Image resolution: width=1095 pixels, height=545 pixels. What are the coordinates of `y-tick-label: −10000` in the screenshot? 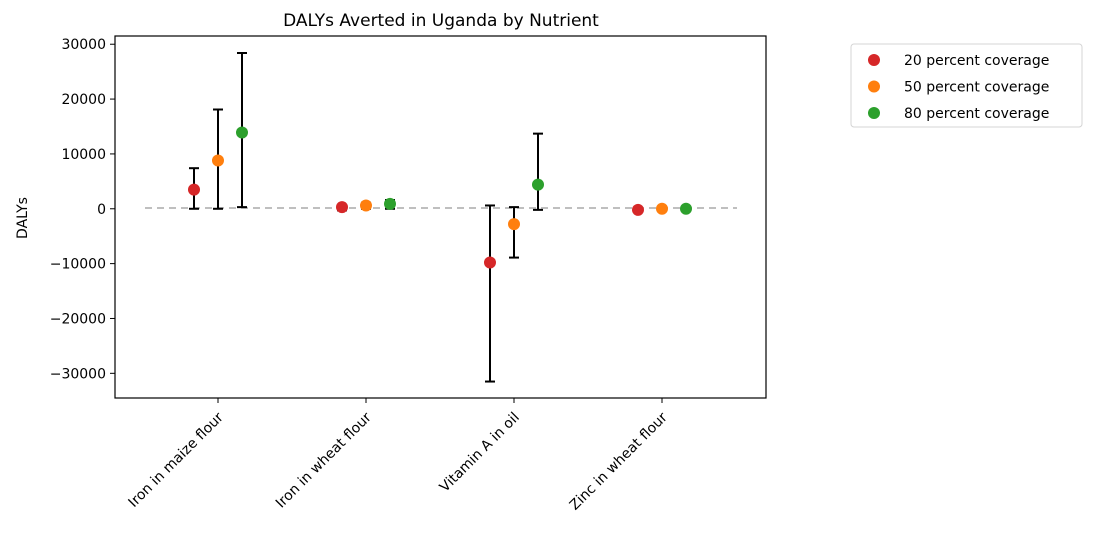 It's located at (78, 265).